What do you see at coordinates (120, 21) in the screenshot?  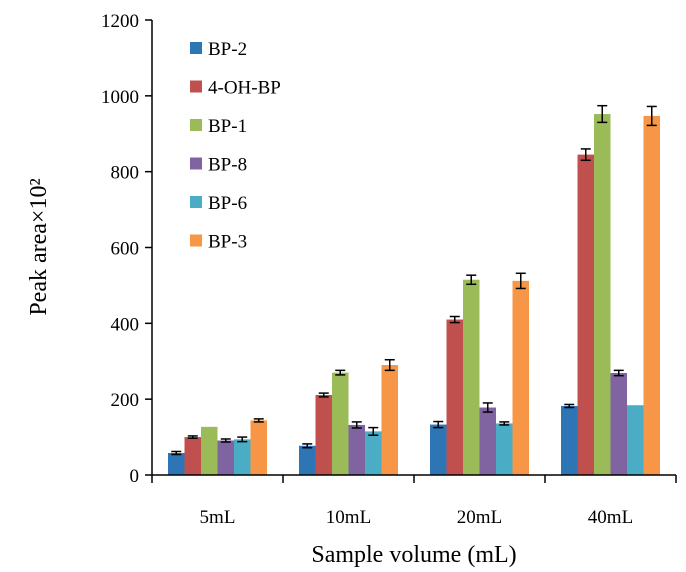 I see `y-tick-label: 1200` at bounding box center [120, 21].